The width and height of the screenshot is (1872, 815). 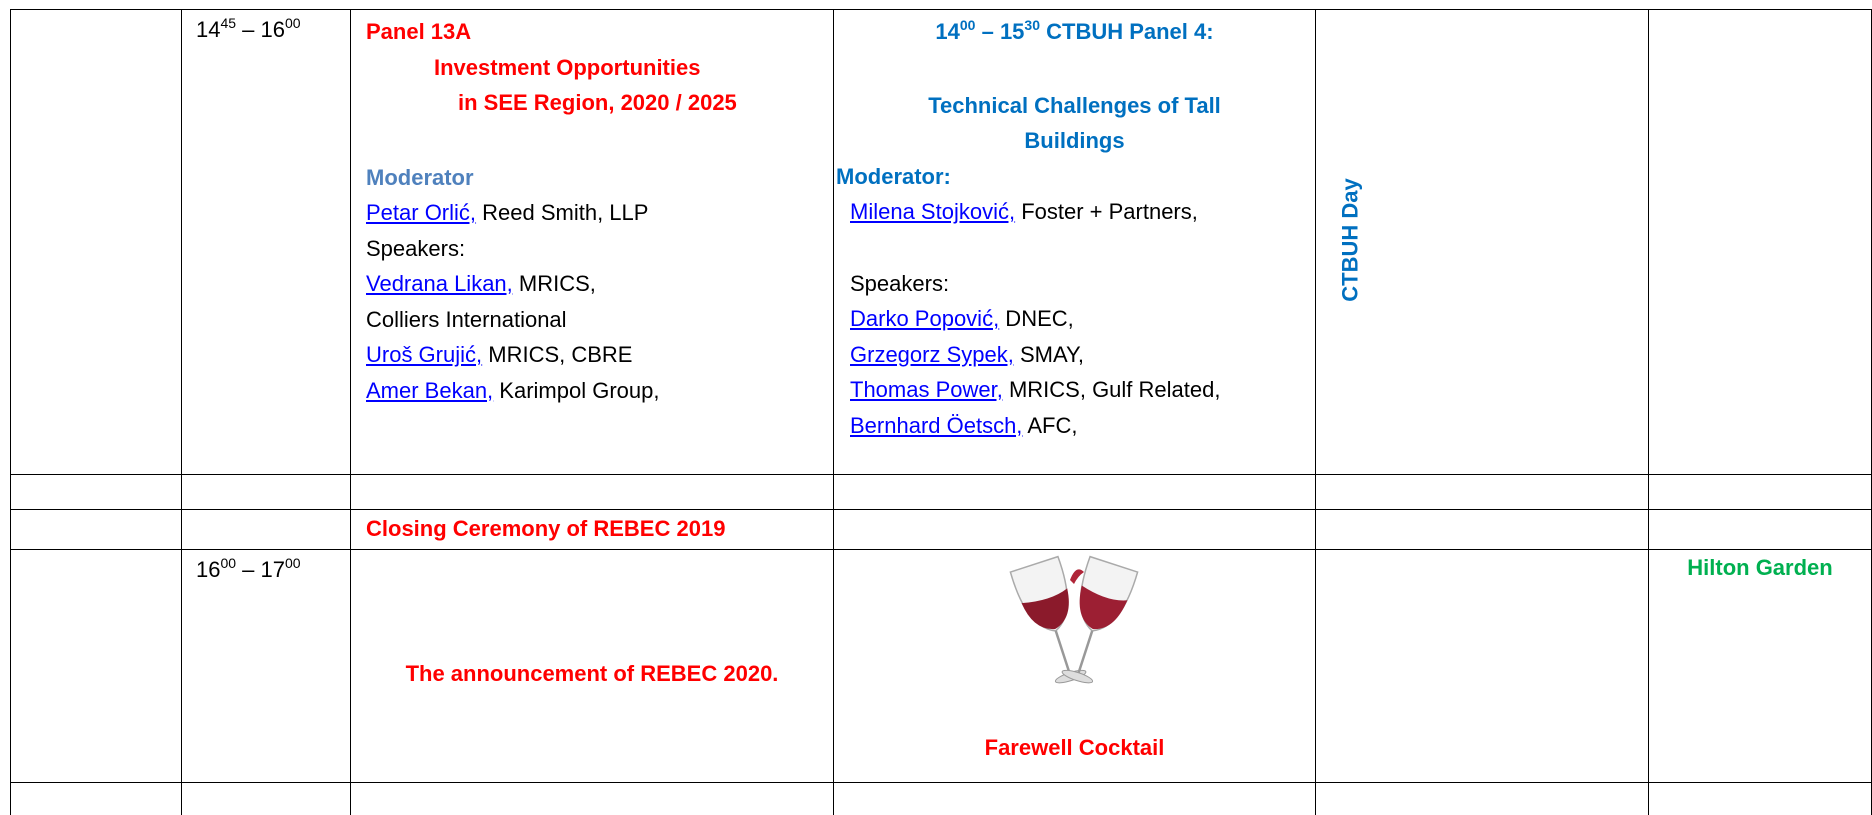 What do you see at coordinates (1482, 242) in the screenshot?
I see `cell: CTBUH Day` at bounding box center [1482, 242].